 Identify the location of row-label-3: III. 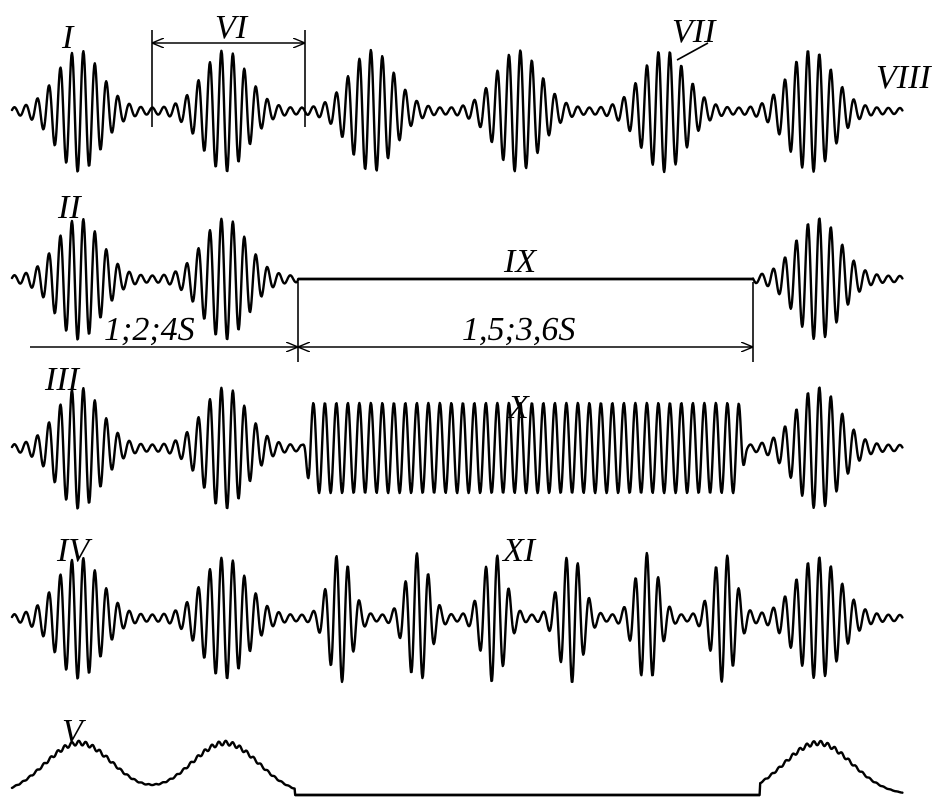
(62, 379).